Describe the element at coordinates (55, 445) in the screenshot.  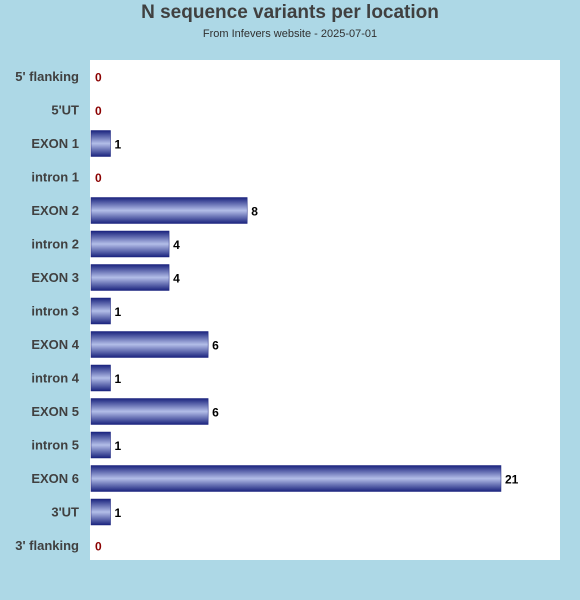
I see `category-label-intron-5: intron 5` at that location.